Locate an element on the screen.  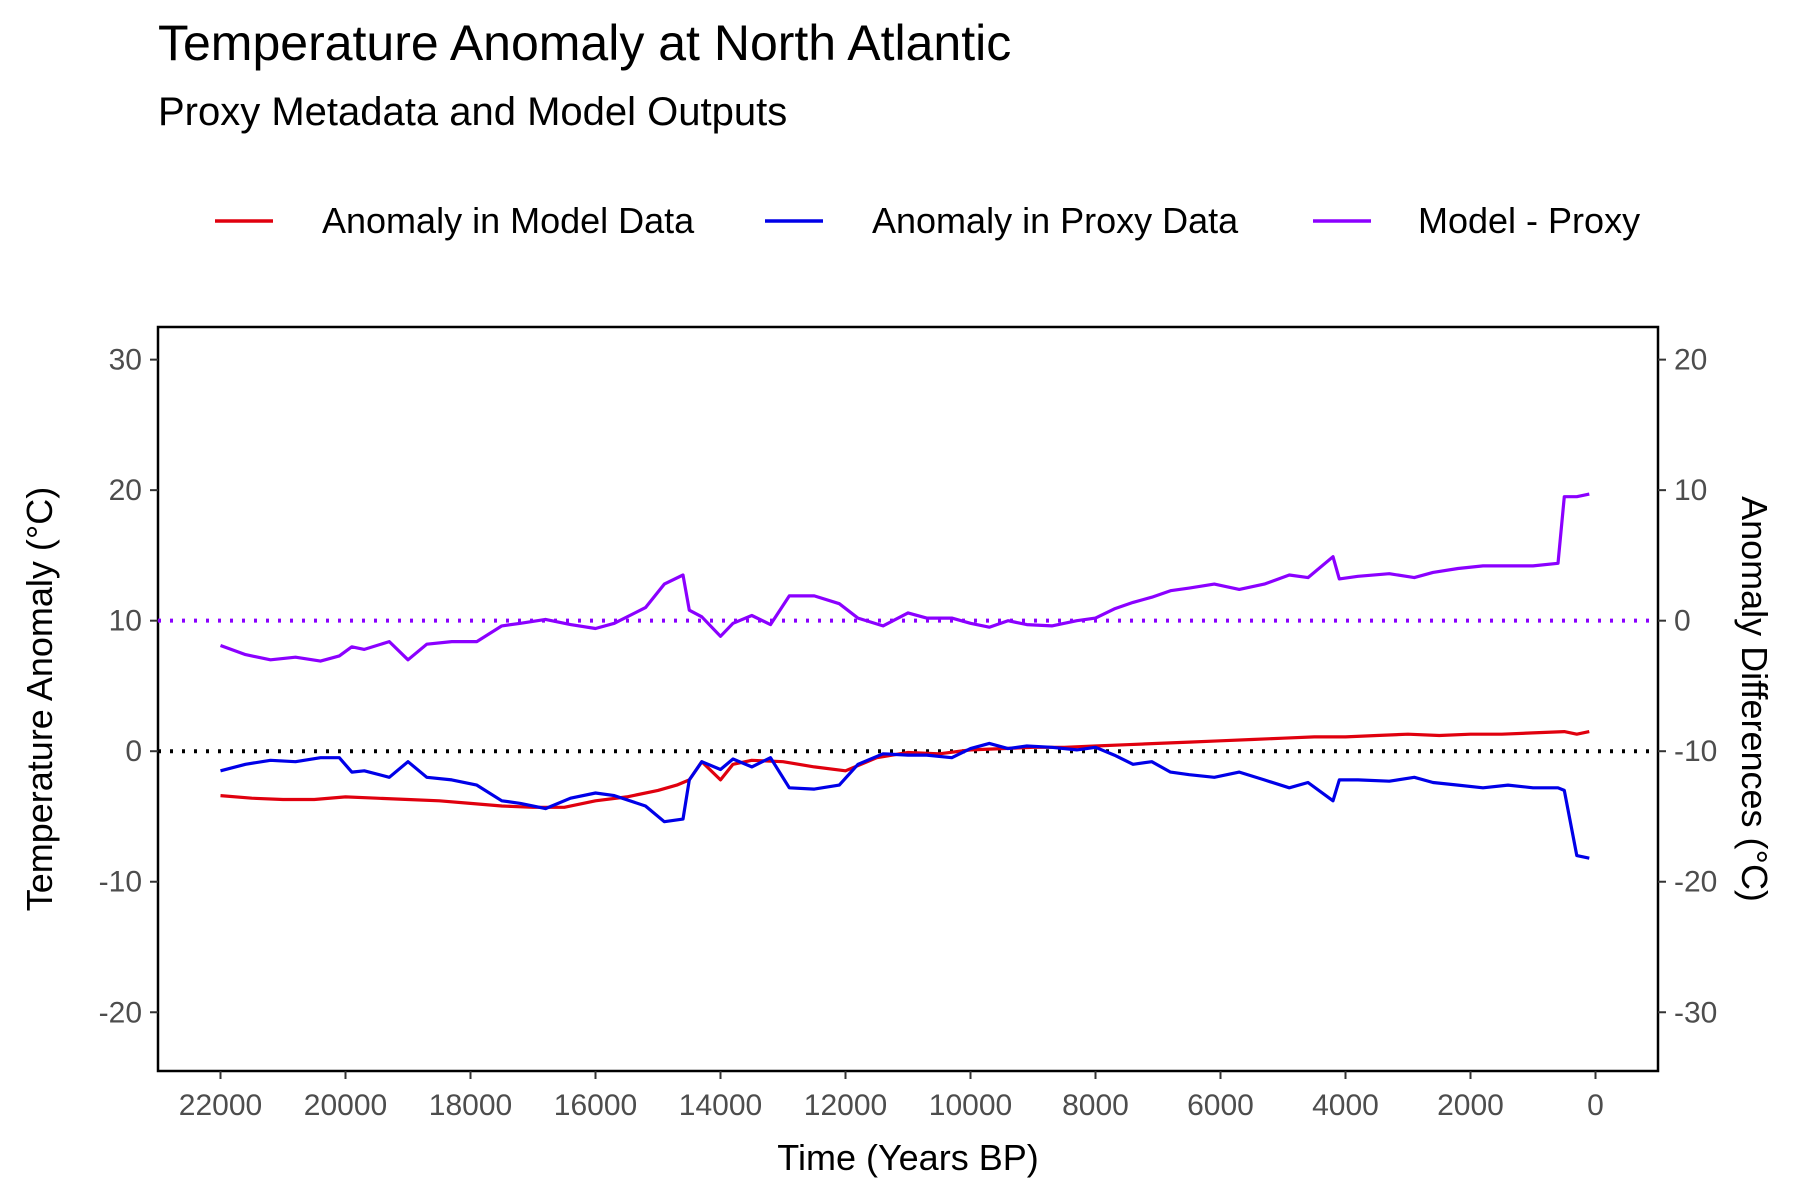
chart-title: Temperature Anomaly at North Atlantic is located at coordinates (585, 43).